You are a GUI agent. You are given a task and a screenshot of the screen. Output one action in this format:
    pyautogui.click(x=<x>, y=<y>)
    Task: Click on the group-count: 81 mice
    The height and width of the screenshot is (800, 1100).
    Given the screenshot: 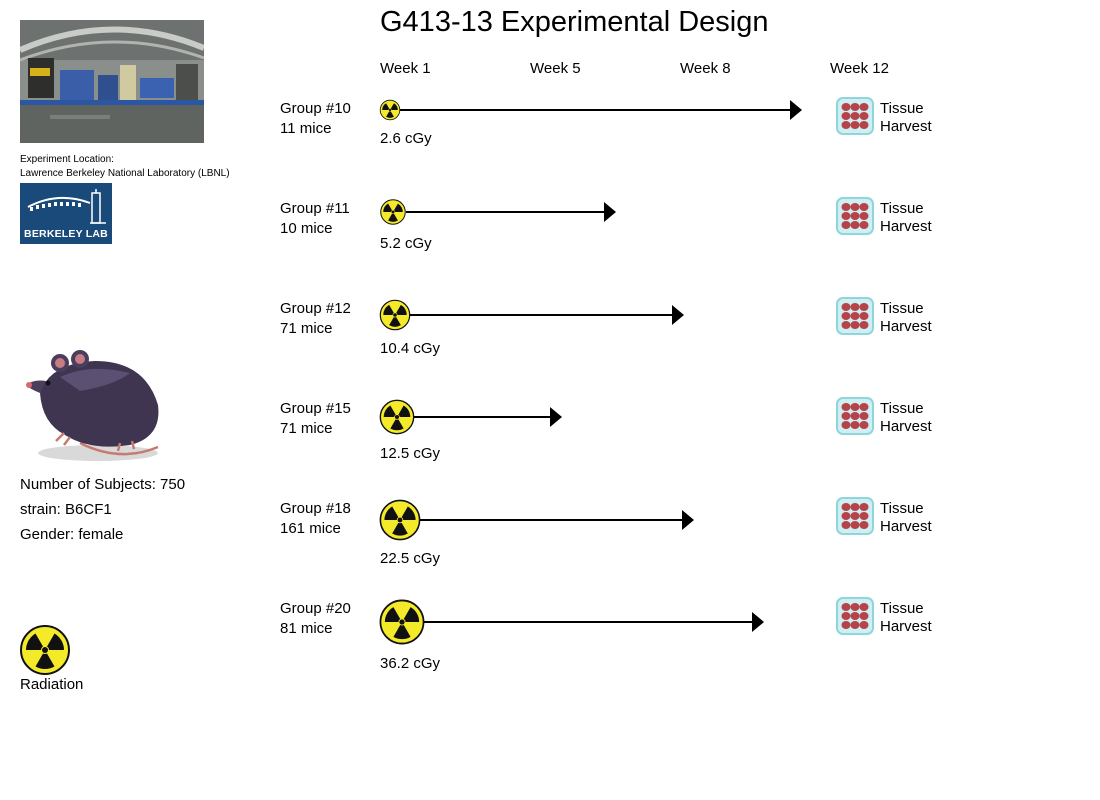 What is the action you would take?
    pyautogui.click(x=306, y=628)
    